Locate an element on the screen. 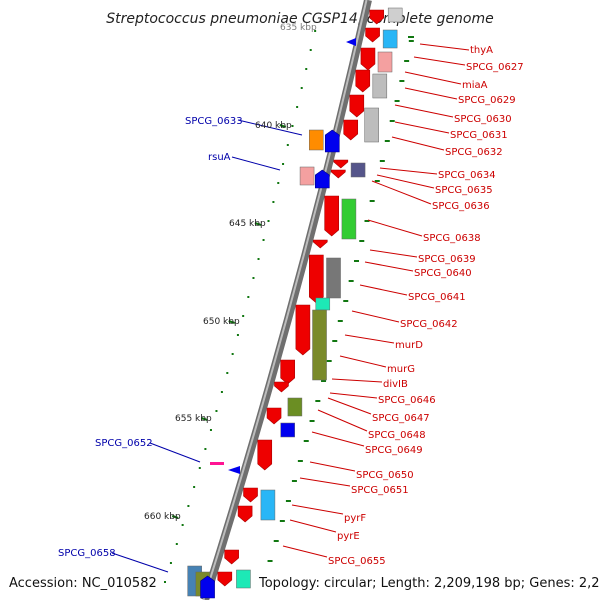 The image size is (600, 600). gene-label-SPCG_0632: SPCG_0632 is located at coordinates (474, 152).